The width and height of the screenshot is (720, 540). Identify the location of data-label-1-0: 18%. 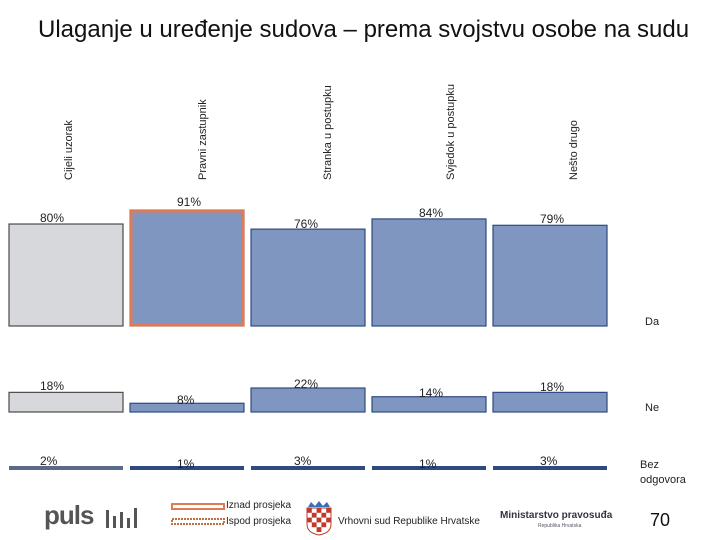
(52, 386).